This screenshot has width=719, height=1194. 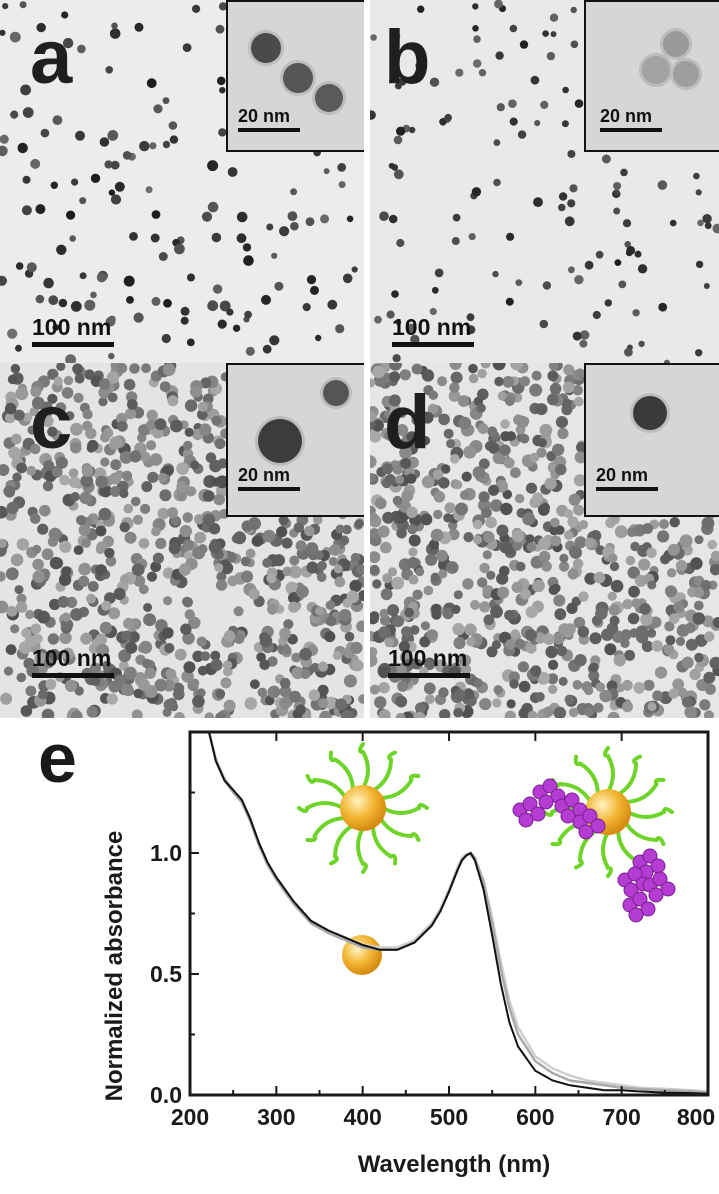 What do you see at coordinates (621, 1117) in the screenshot?
I see `x-tick-label: 700` at bounding box center [621, 1117].